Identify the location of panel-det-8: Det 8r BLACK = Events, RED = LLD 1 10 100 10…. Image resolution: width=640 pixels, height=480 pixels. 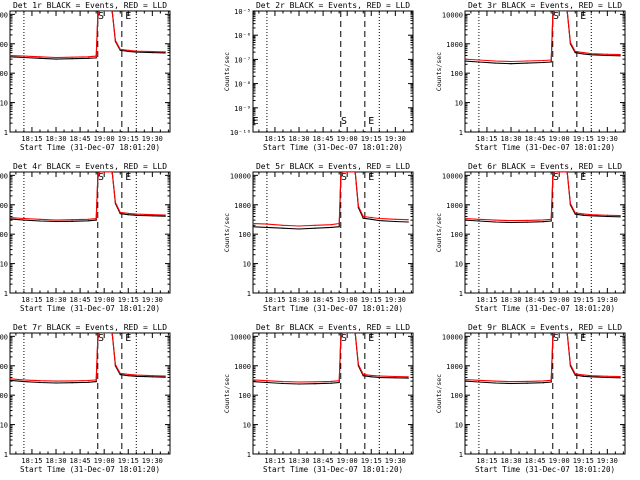
(318, 398).